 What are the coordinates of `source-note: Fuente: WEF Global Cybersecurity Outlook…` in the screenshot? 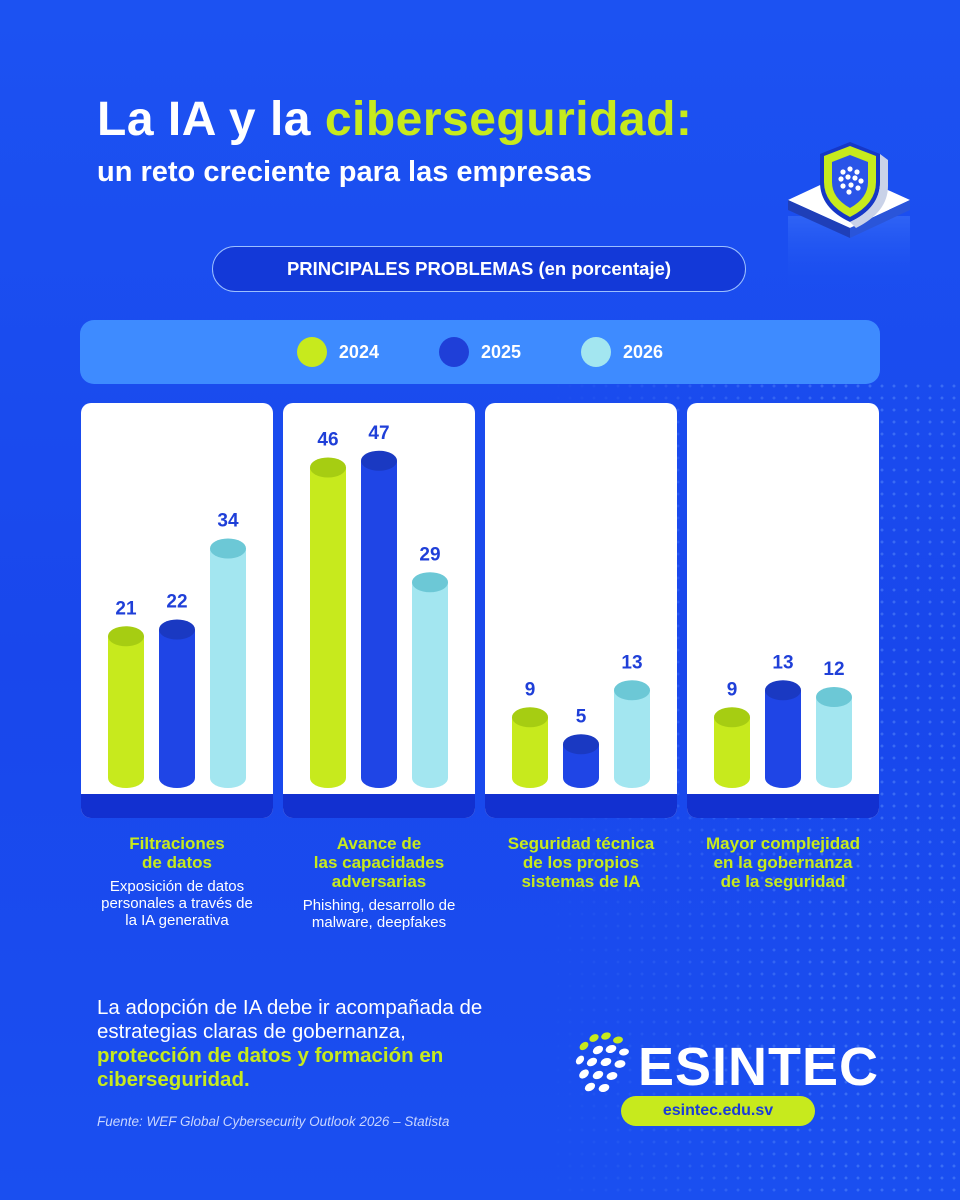 It's located at (273, 1121).